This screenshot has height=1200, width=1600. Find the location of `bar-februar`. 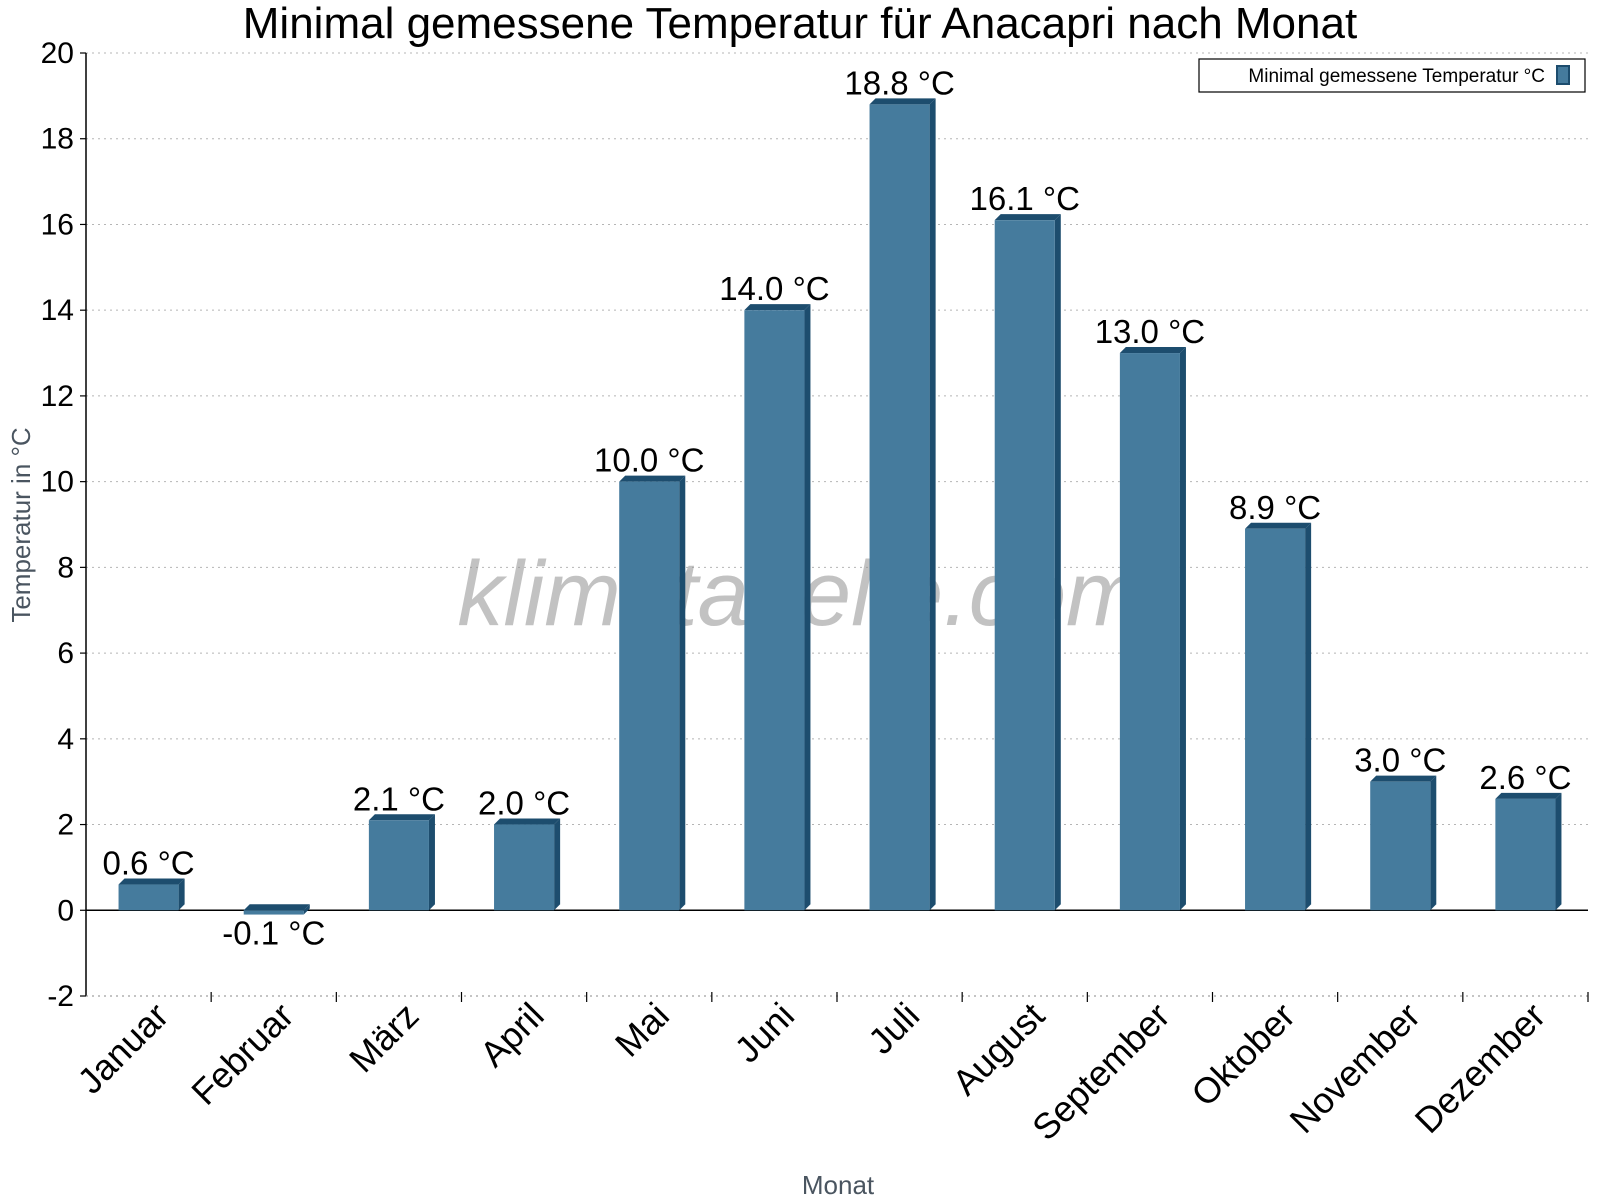

bar-februar is located at coordinates (276, 909).